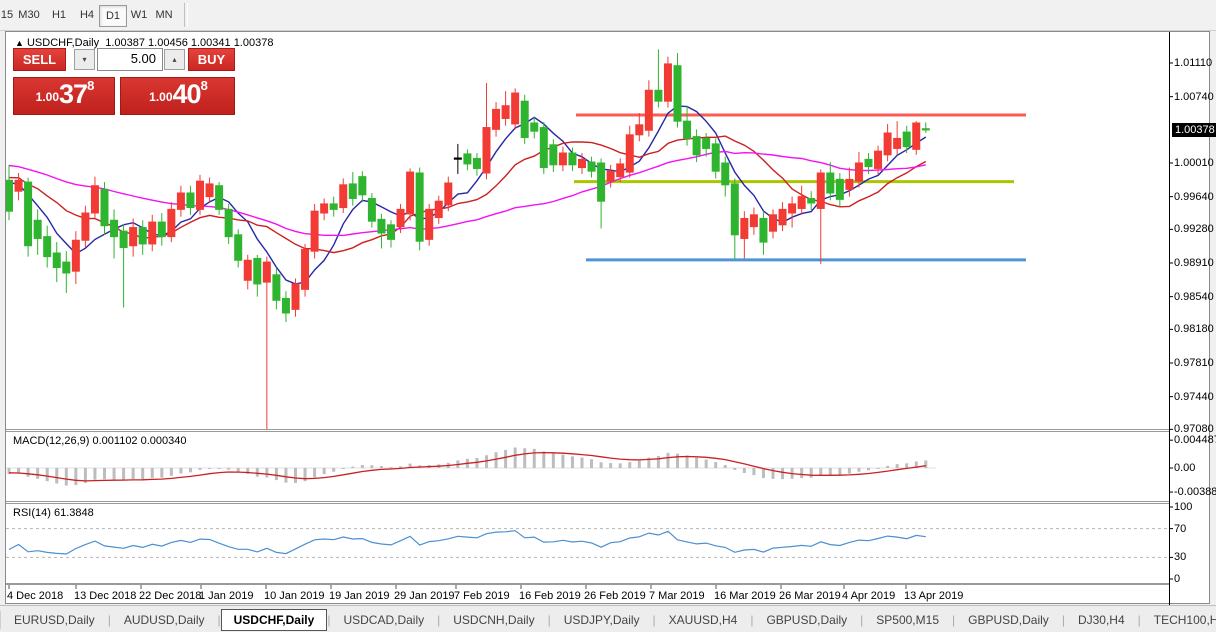 The height and width of the screenshot is (632, 1216). I want to click on timeframe-toolbar: 15 M30 H1 H4 D1 W1 MN, so click(608, 15).